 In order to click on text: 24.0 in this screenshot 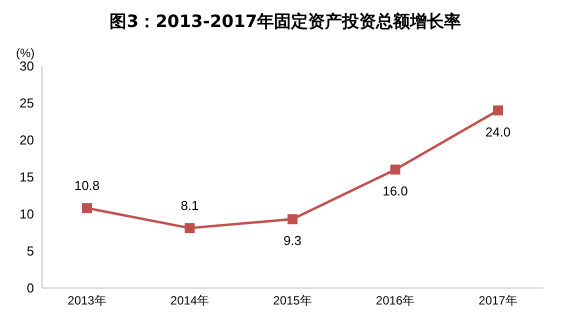, I will do `click(498, 132)`.